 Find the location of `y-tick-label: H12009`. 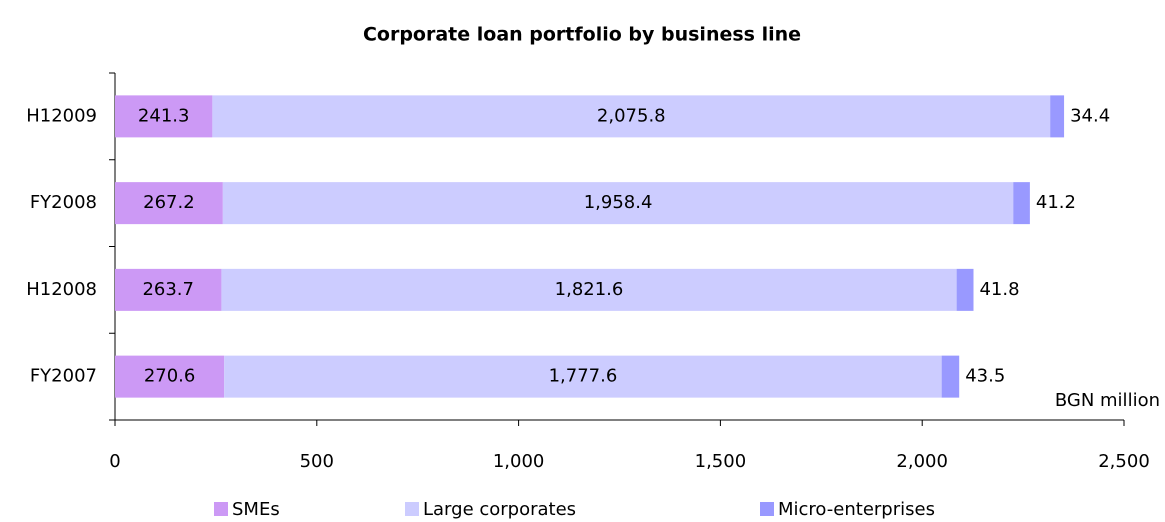

y-tick-label: H12009 is located at coordinates (61, 115).